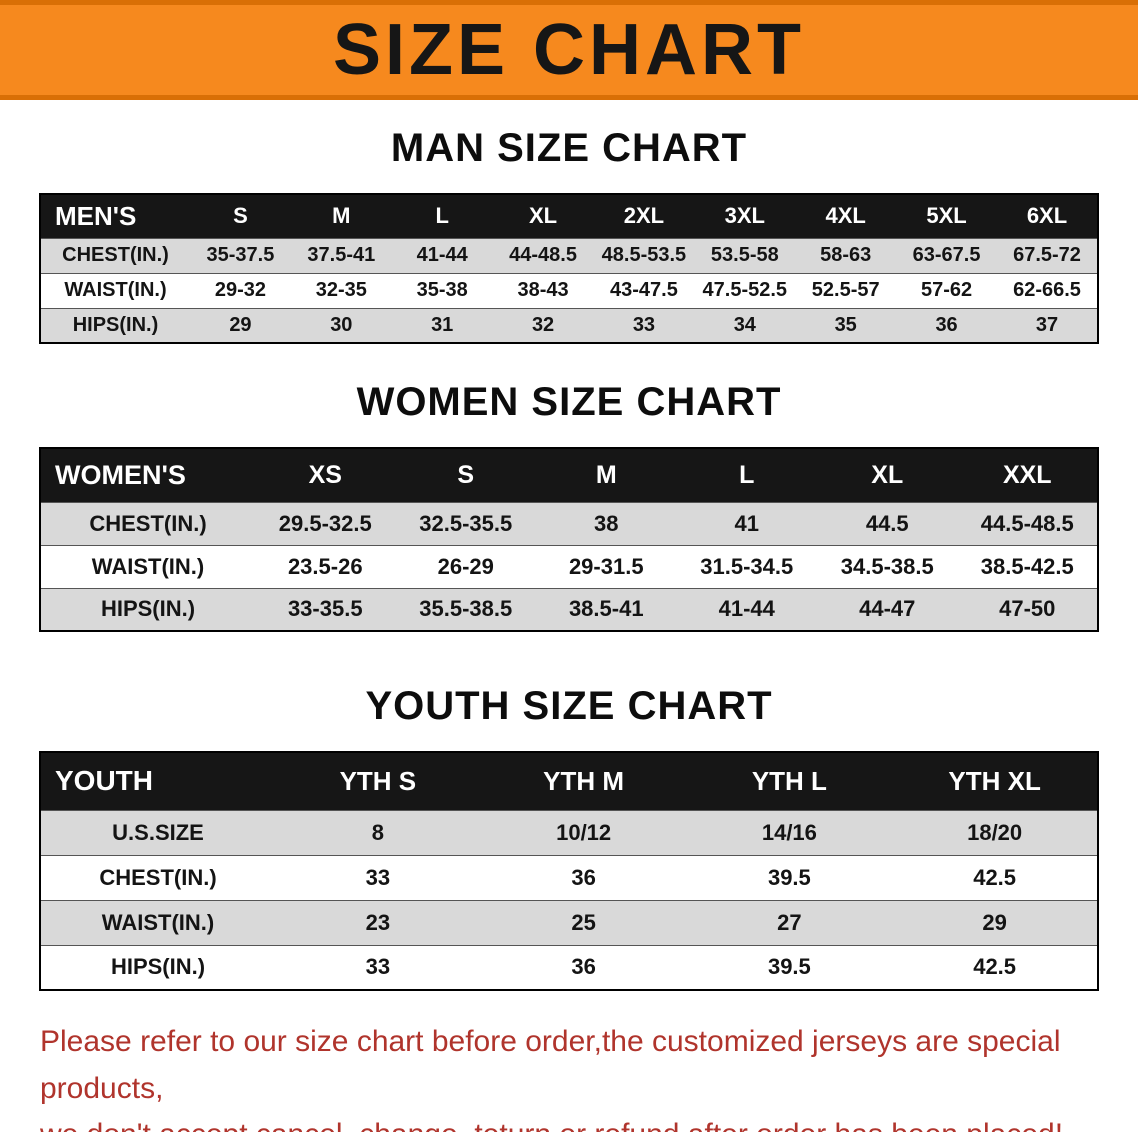 This screenshot has height=1132, width=1138. I want to click on table-header-row: YOUTH YTH S YTH M YTH L YTH XL, so click(569, 781).